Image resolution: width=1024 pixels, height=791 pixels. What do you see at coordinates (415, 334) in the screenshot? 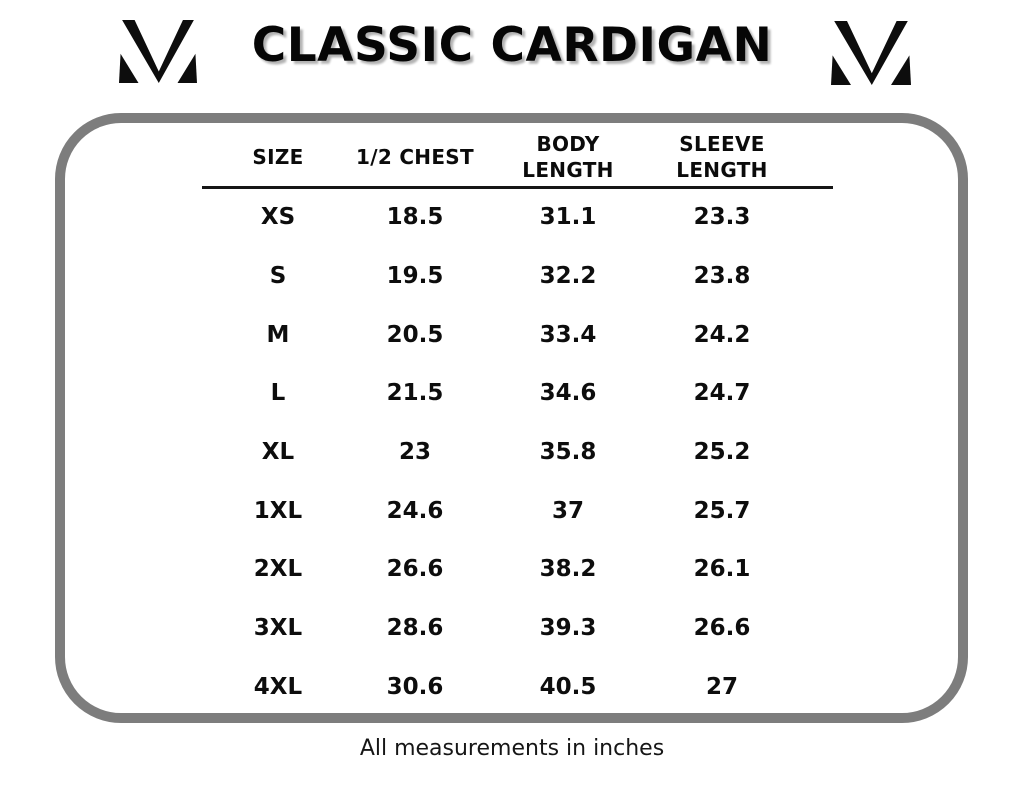
I see `value-cell: 20.5` at bounding box center [415, 334].